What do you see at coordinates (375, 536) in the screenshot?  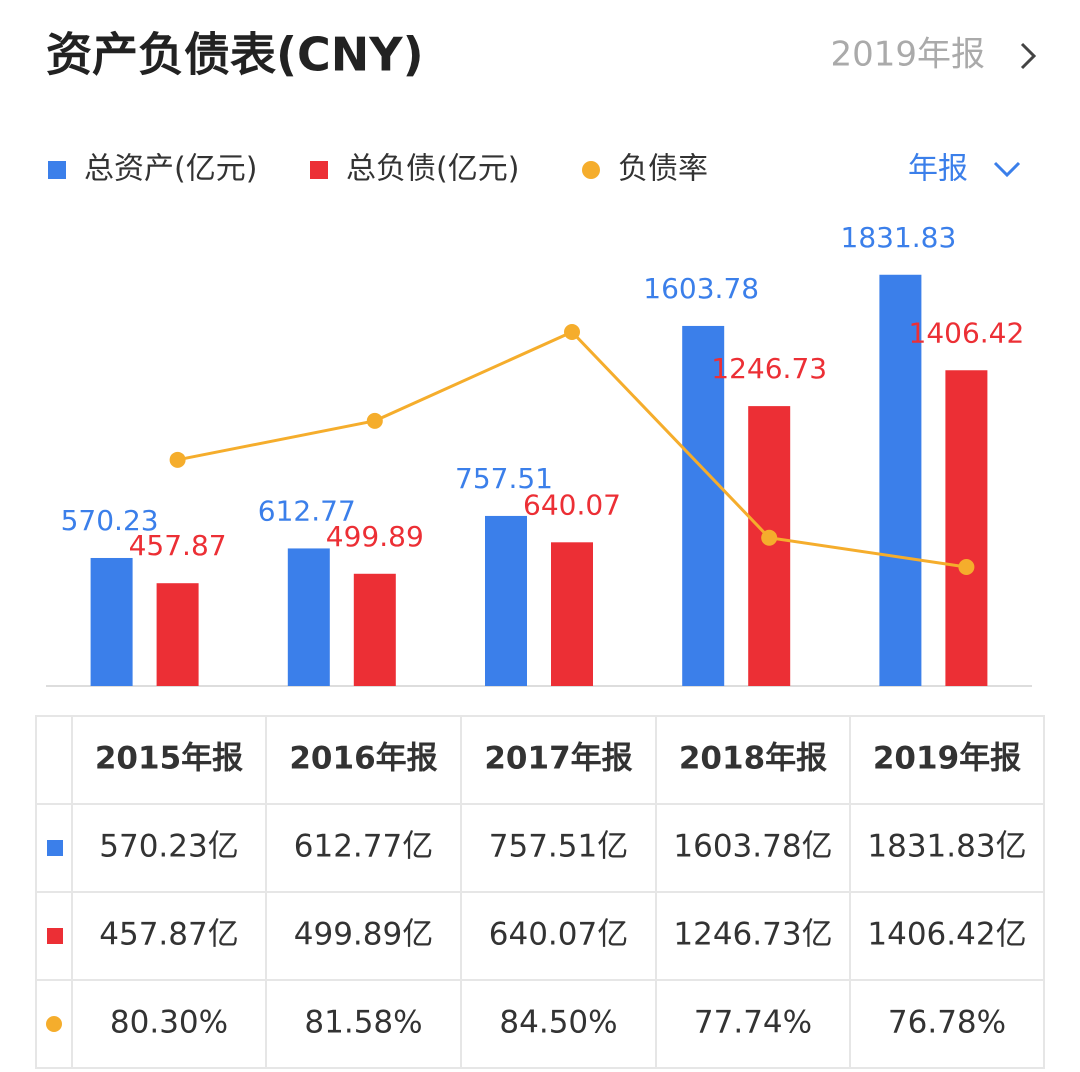 I see `data-label: 499.89` at bounding box center [375, 536].